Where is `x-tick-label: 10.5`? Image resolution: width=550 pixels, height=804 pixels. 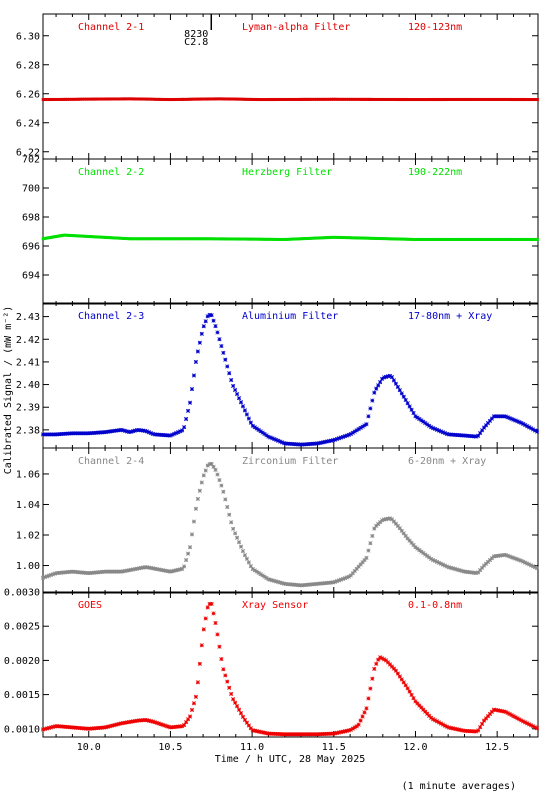
x-tick-label: 10.5 is located at coordinates (170, 747).